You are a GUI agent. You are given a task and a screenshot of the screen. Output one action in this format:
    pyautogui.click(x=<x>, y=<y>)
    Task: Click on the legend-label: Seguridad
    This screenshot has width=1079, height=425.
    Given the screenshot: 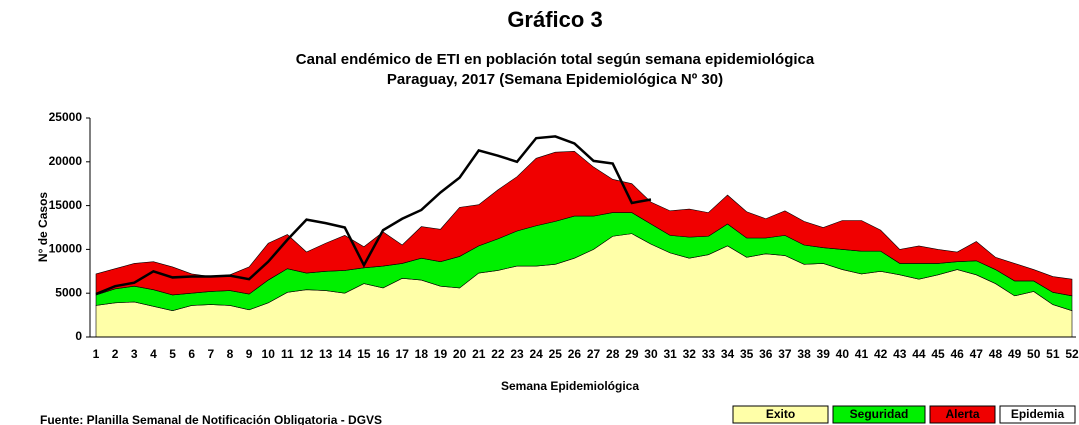 What is the action you would take?
    pyautogui.click(x=879, y=414)
    